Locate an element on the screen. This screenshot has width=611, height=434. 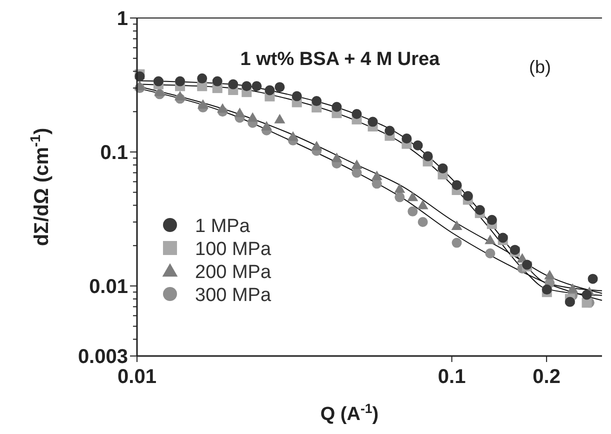
annotation: (b) is located at coordinates (540, 67).